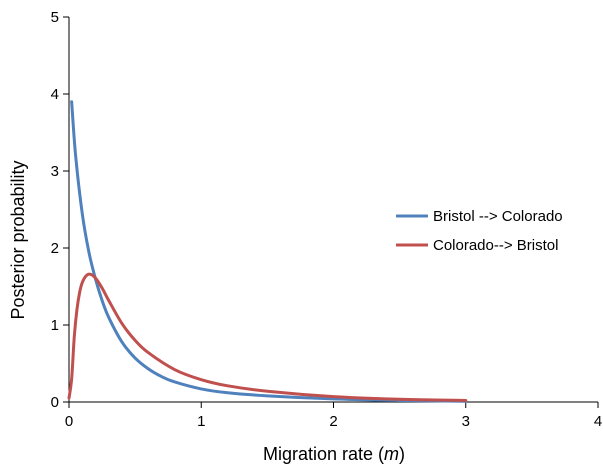 This screenshot has width=603, height=467. What do you see at coordinates (479, 231) in the screenshot?
I see `legend: Bristol --> Colorado Colorado--> Bristol` at bounding box center [479, 231].